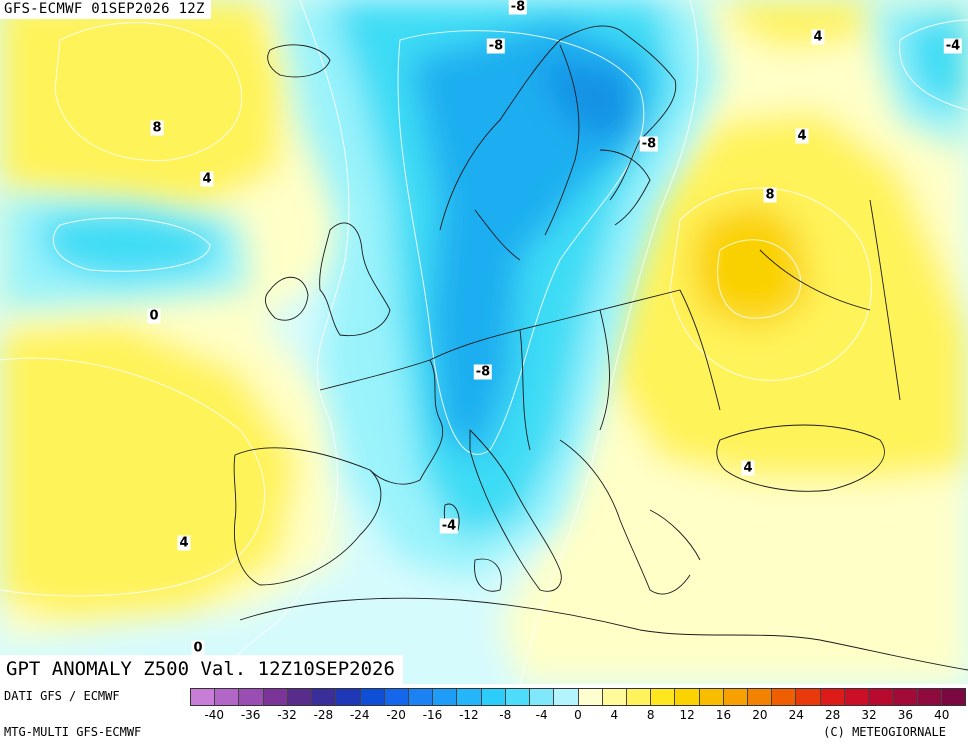  I want to click on scale-tick-label: -28, so click(323, 715).